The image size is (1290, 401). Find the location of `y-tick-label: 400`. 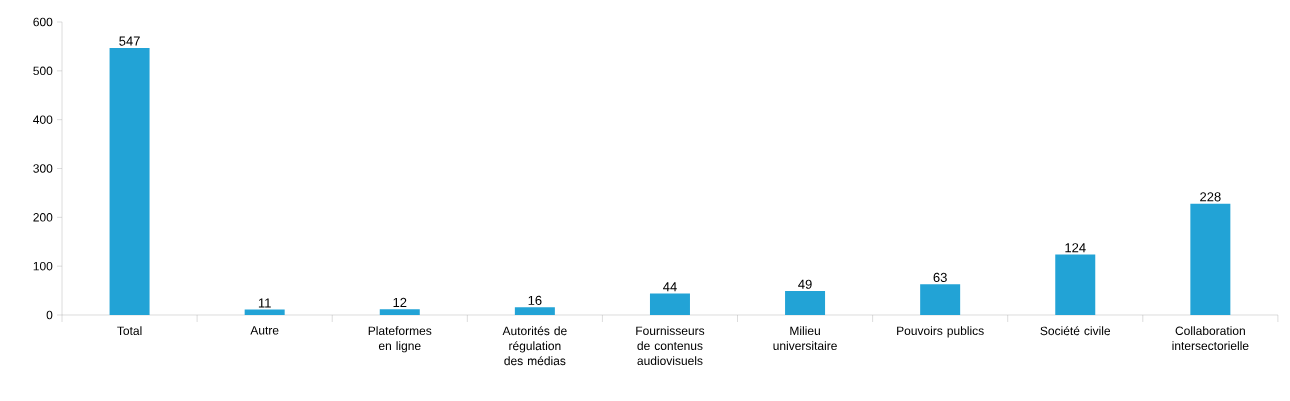

y-tick-label: 400 is located at coordinates (43, 119).